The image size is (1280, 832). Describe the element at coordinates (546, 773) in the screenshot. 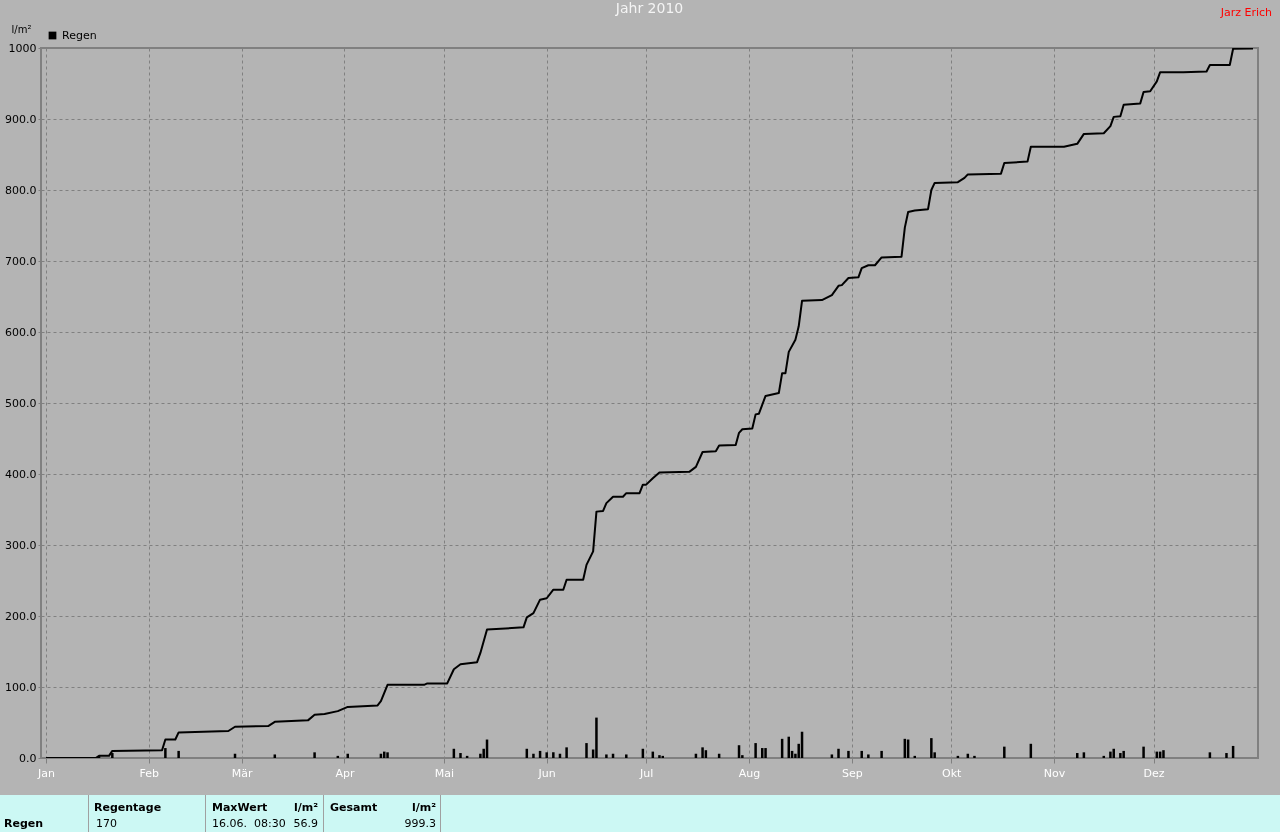

I see `x-tick-label: Jun` at that location.